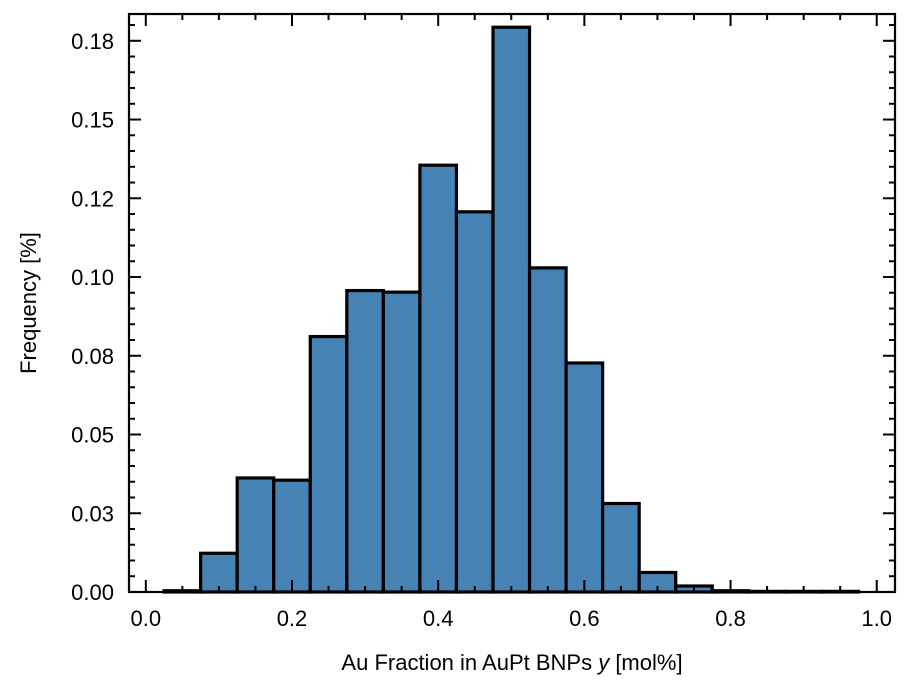  I want to click on x-tick-label: 0.0, so click(146, 618).